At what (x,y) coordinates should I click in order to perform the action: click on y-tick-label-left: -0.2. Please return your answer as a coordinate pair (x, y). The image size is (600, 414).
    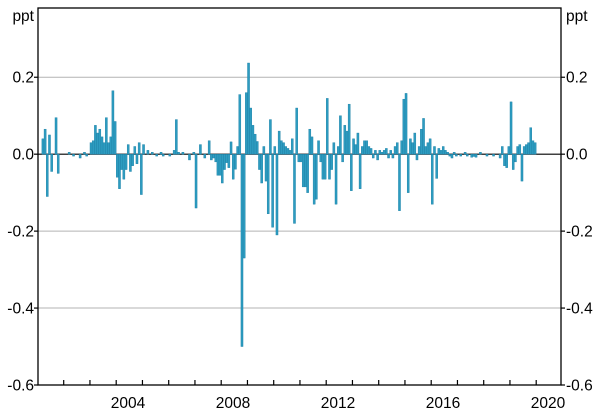
    Looking at the image, I should click on (20, 232).